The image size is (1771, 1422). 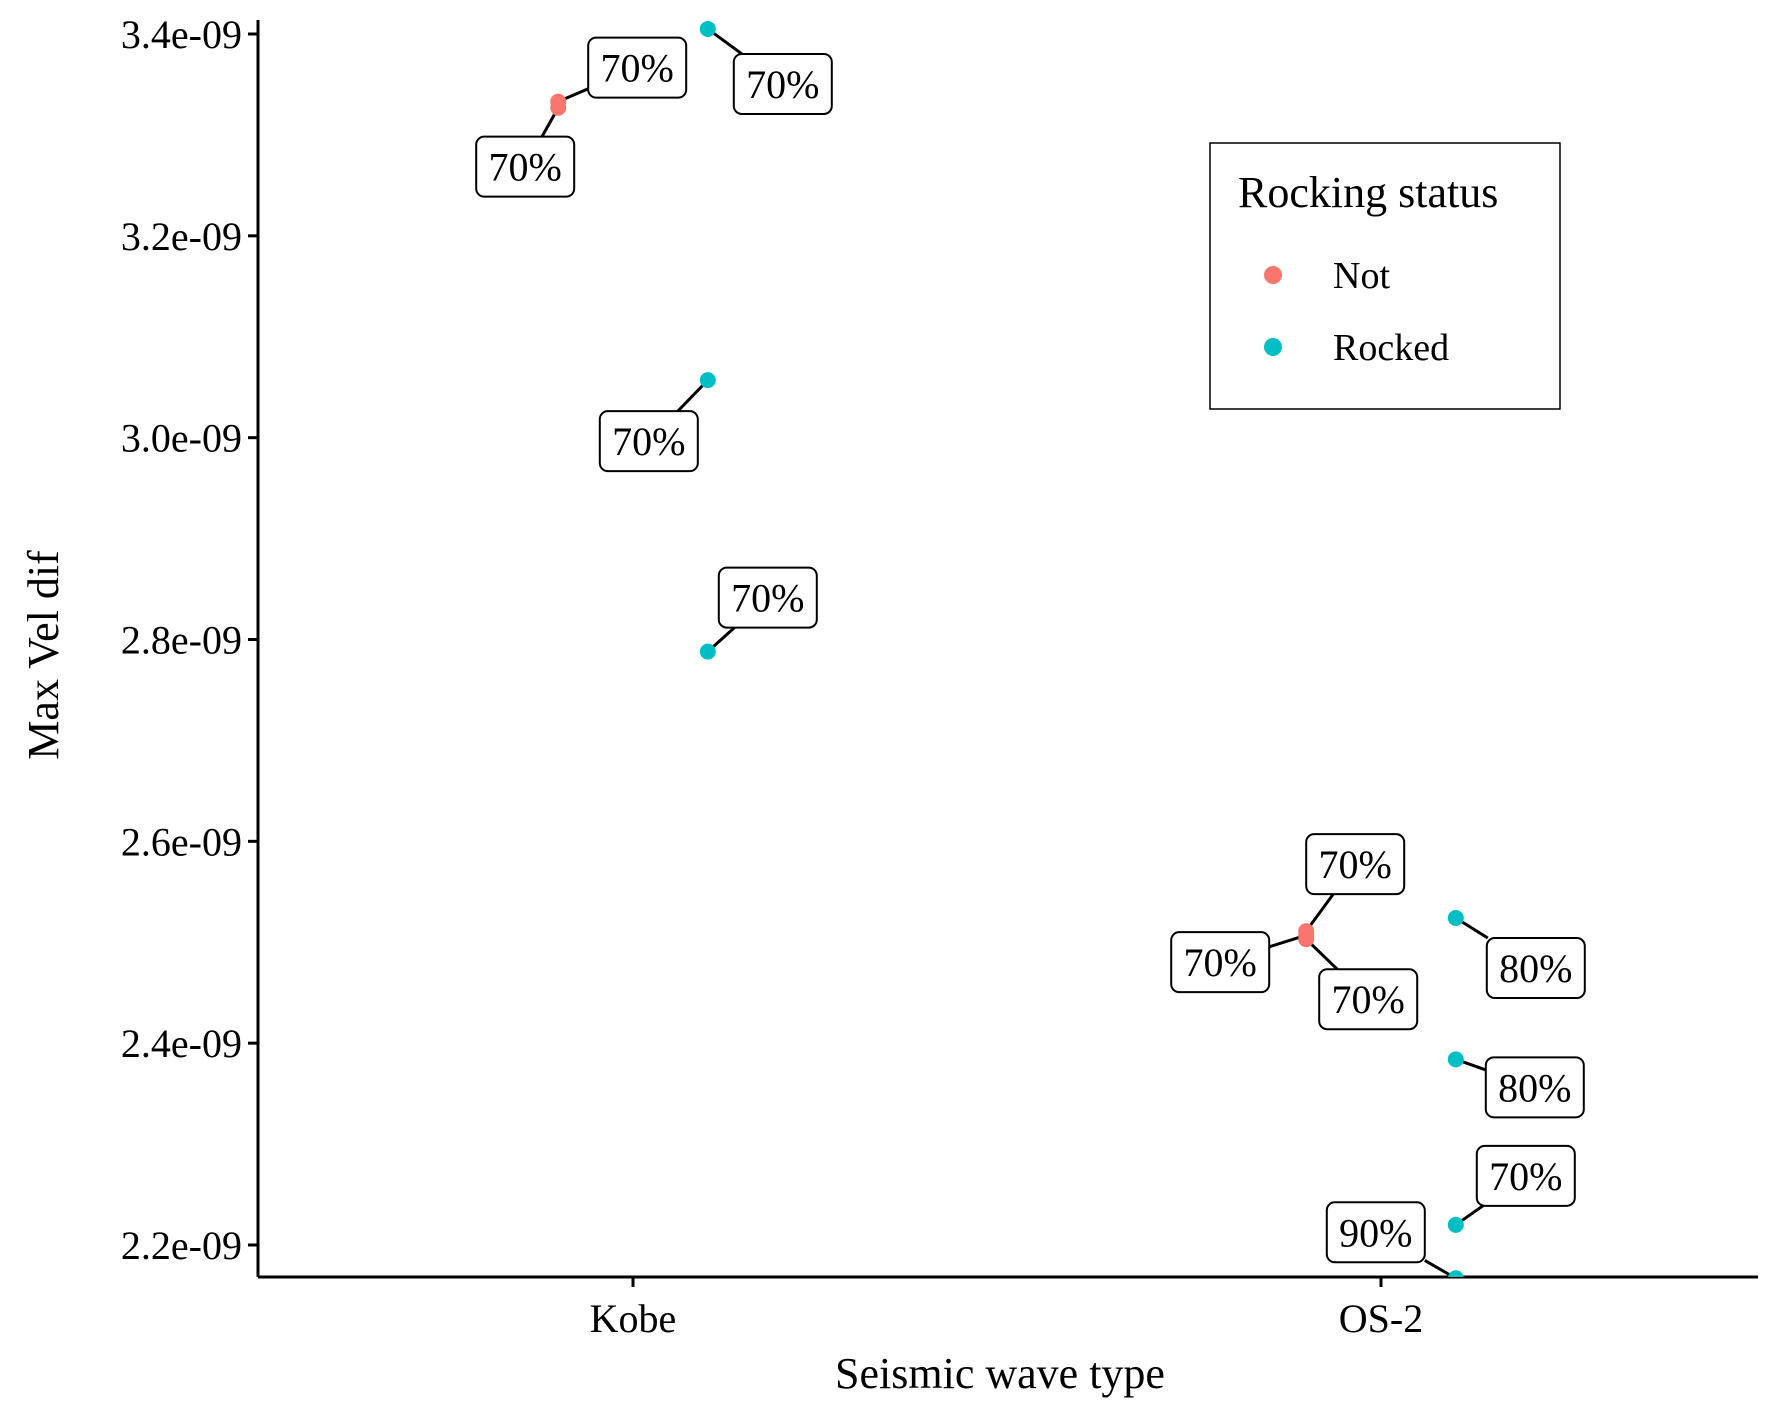 I want to click on x-tick-label: OS-2, so click(x=1381, y=1318).